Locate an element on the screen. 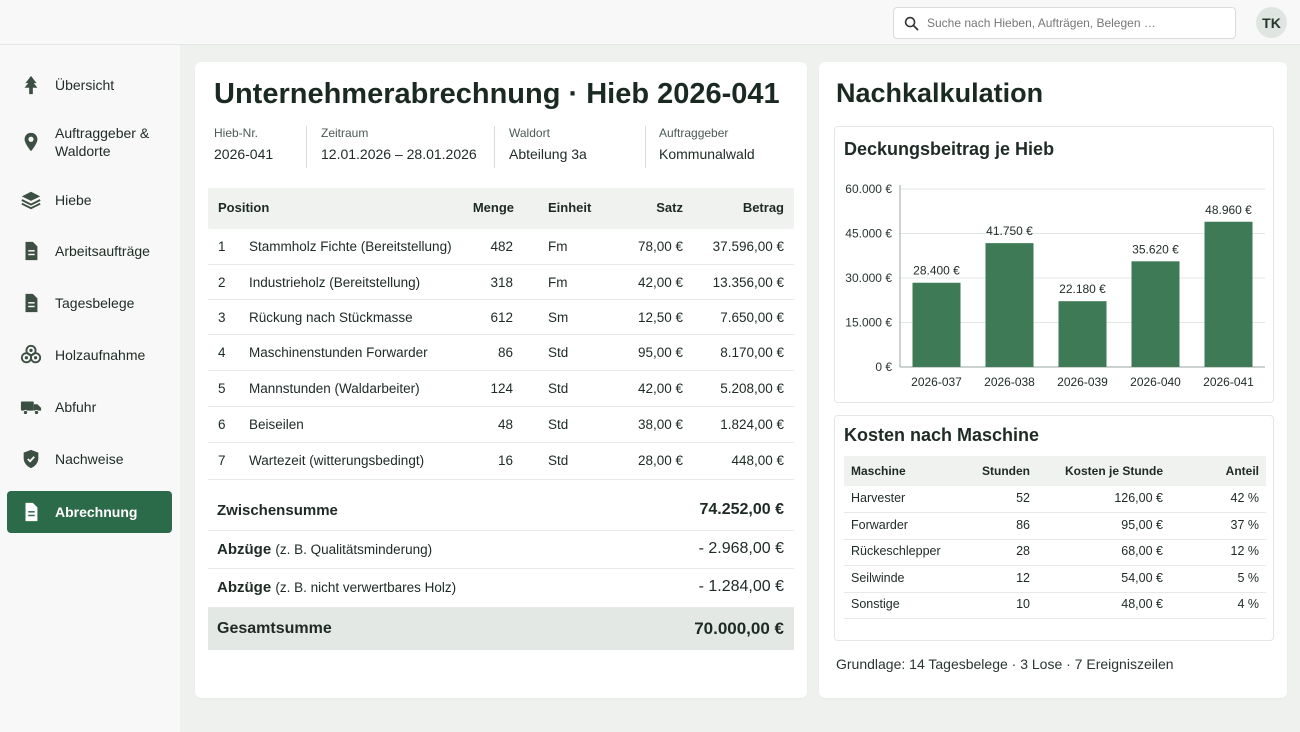 This screenshot has width=1300, height=732. machine-table-header: Maschine Stunden Kosten je Stunde Anteil is located at coordinates (1055, 471).